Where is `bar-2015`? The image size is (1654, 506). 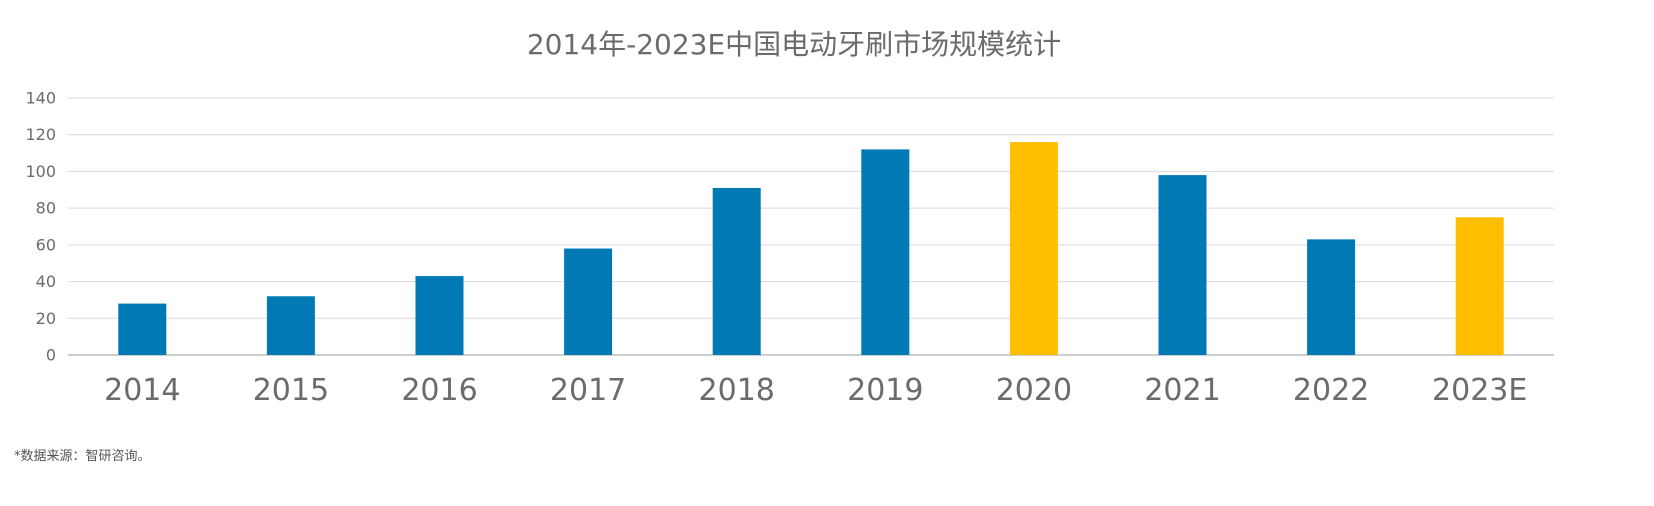 bar-2015 is located at coordinates (290, 325).